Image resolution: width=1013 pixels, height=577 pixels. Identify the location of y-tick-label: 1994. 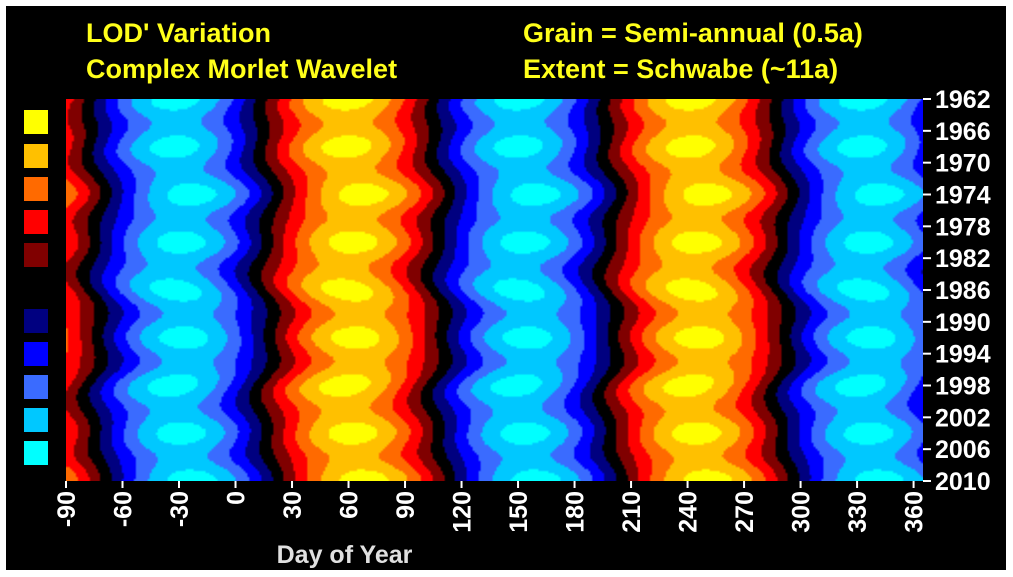
(963, 355).